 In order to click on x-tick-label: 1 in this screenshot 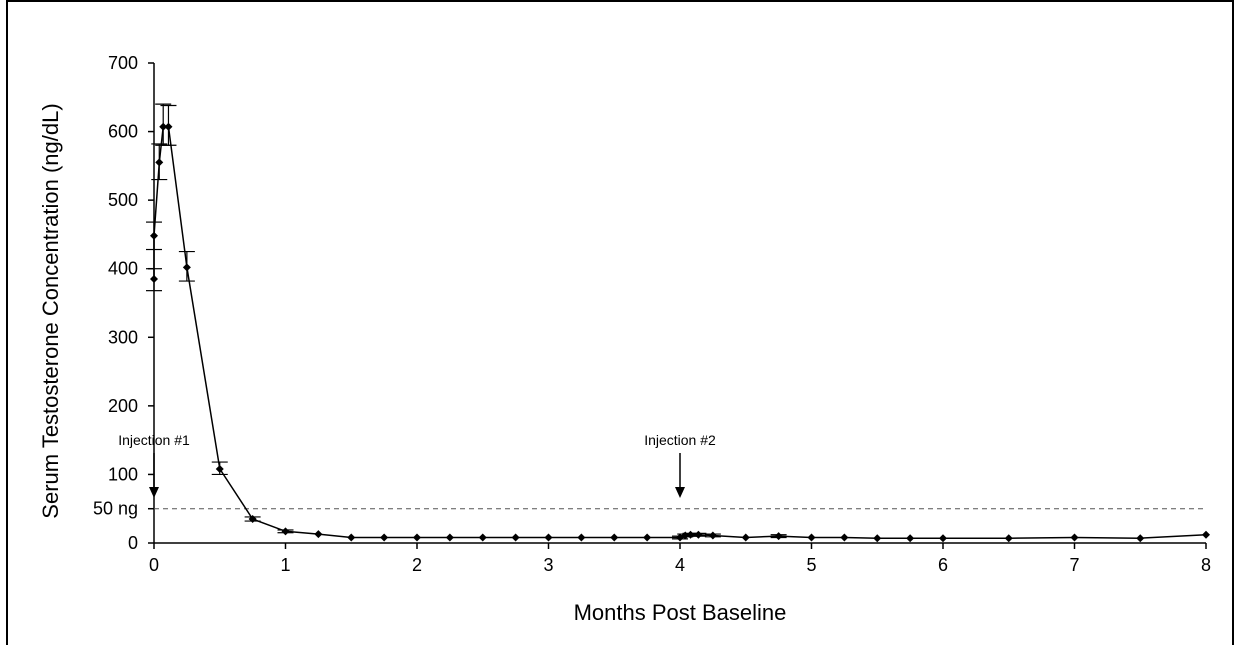, I will do `click(285, 565)`.